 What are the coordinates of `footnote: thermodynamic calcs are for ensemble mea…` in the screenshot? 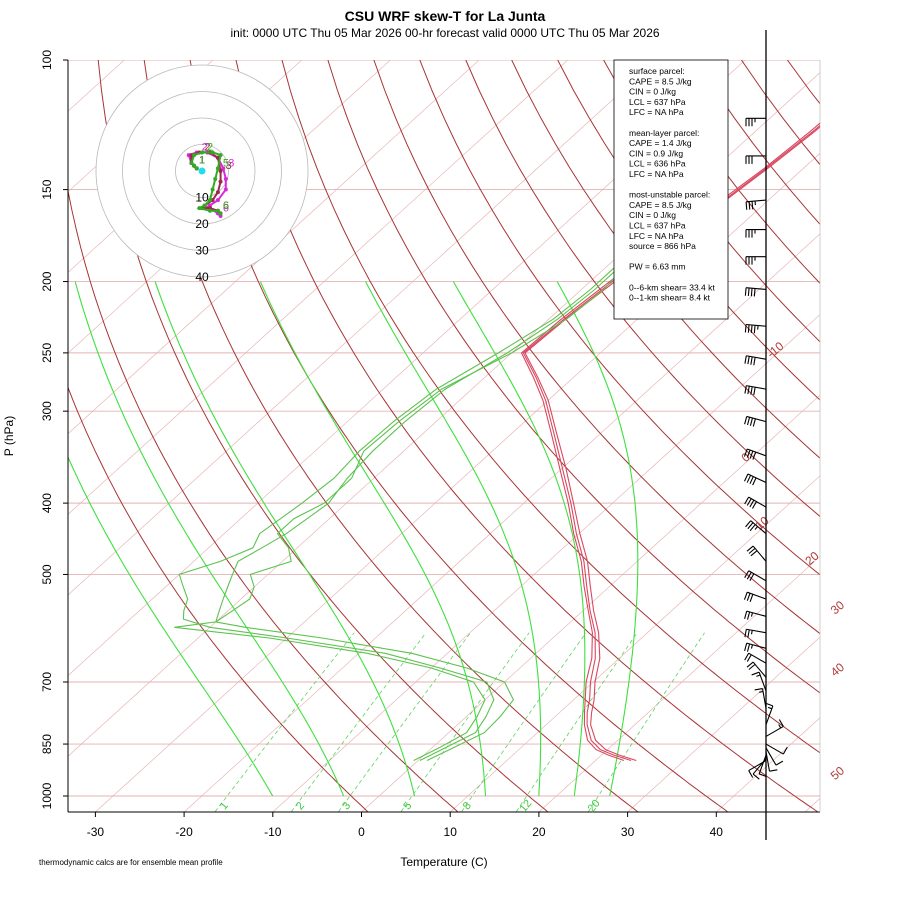 It's located at (131, 862).